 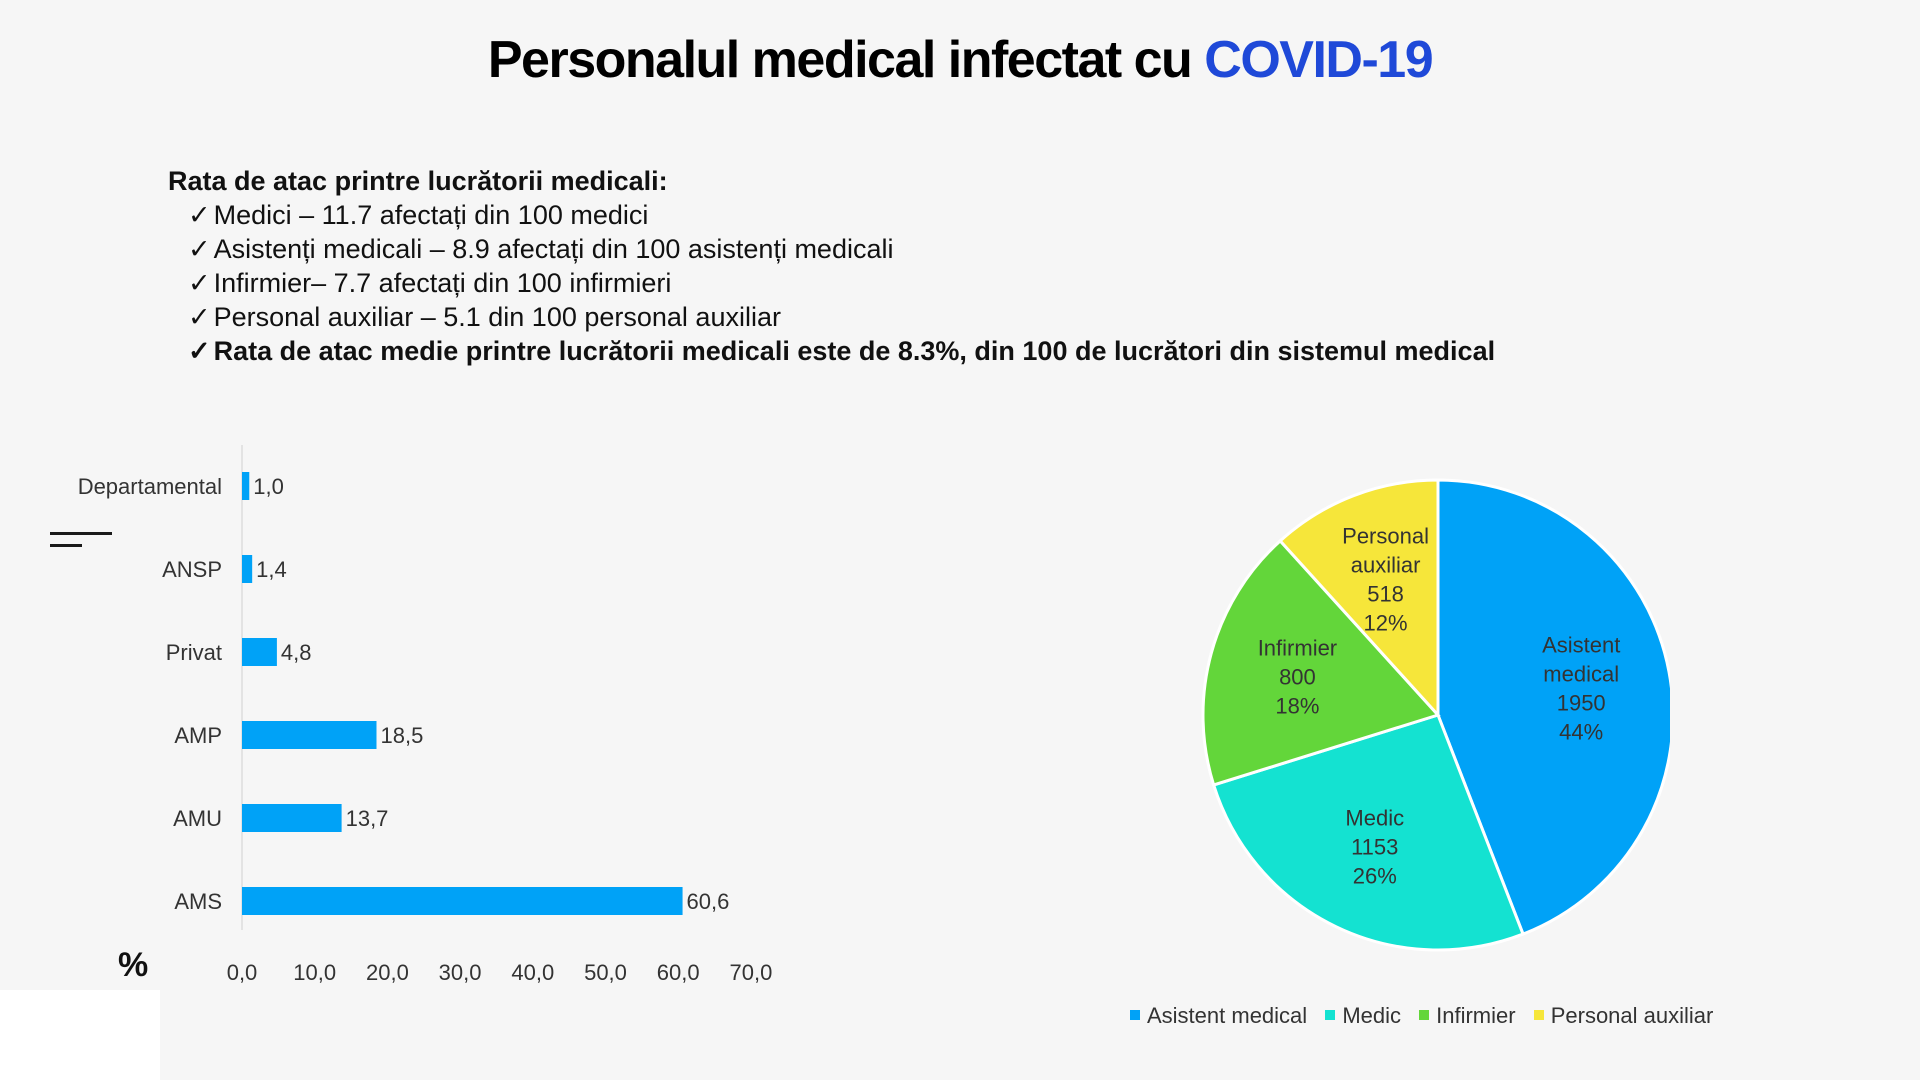 I want to click on legend-label: Medic, so click(x=1371, y=1015).